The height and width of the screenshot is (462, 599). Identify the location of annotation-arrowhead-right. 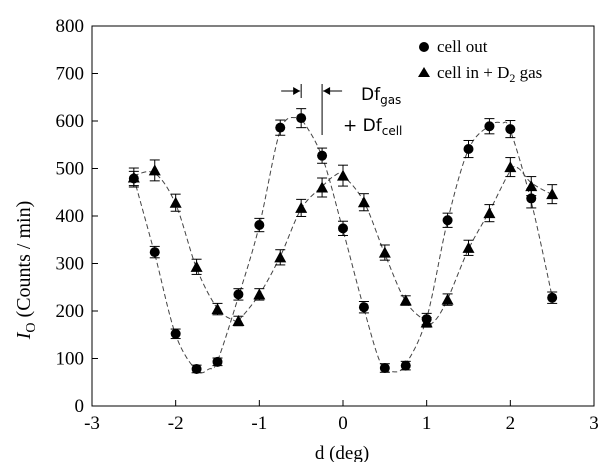
(327, 91).